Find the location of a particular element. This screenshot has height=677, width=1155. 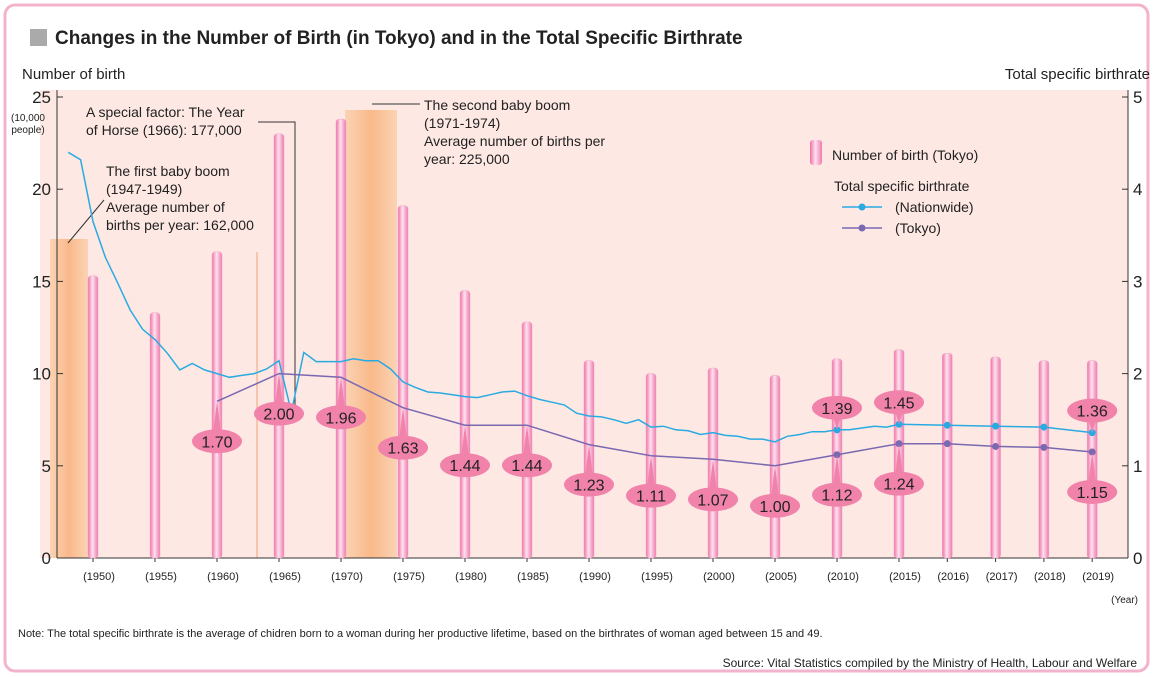

annotation-leaders is located at coordinates (243, 256).